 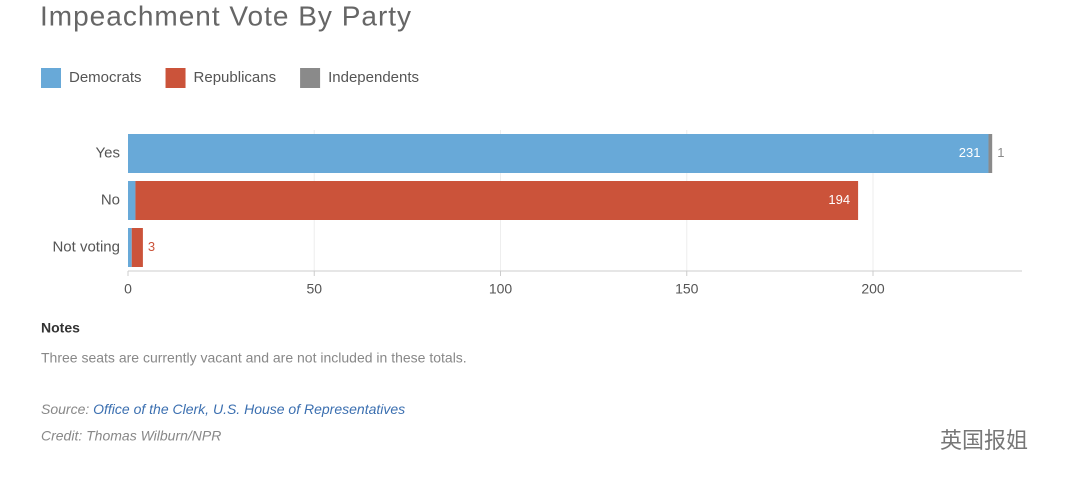 What do you see at coordinates (86, 246) in the screenshot?
I see `y-tick-label: Not voting` at bounding box center [86, 246].